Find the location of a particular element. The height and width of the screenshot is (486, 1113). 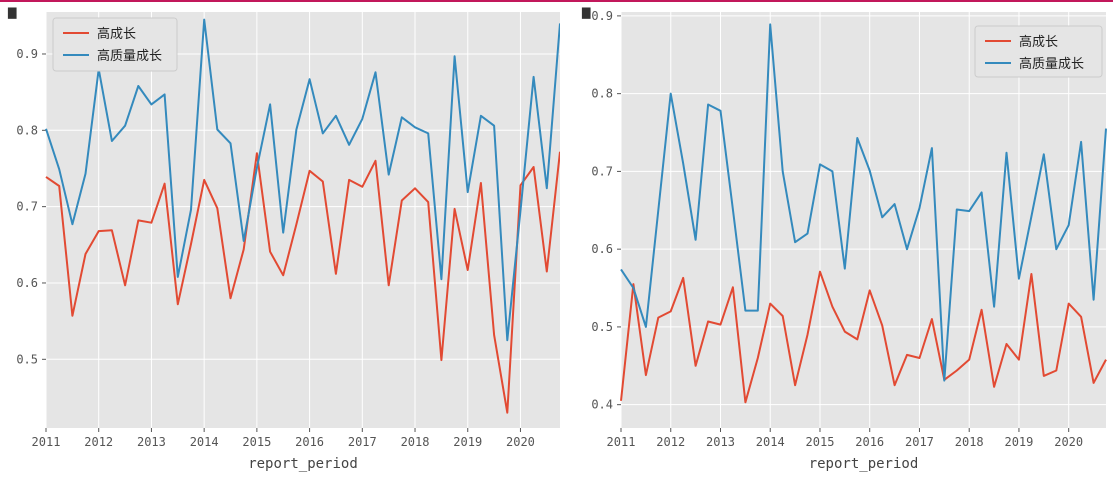

series-line is located at coordinates (863, 337).